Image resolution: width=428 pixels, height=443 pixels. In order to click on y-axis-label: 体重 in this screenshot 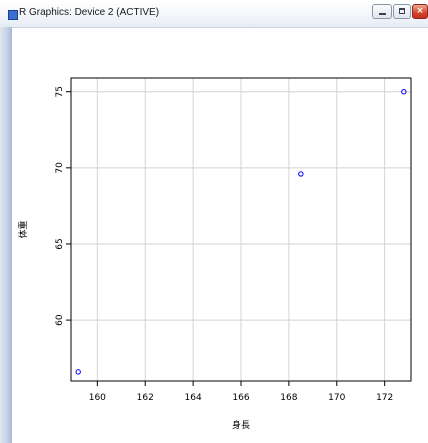, I will do `click(23, 229)`.